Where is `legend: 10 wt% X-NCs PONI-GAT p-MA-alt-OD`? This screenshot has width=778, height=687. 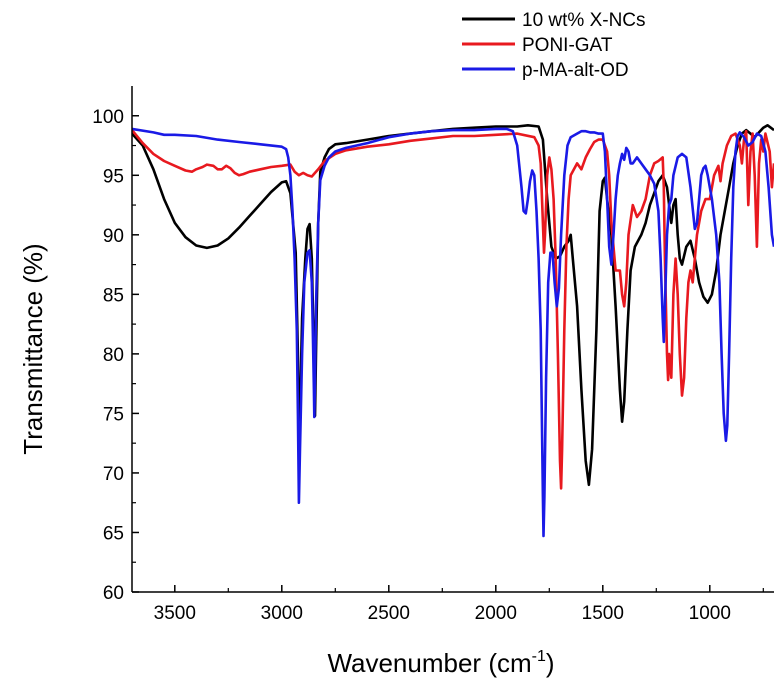 legend: 10 wt% X-NCs PONI-GAT p-MA-alt-OD is located at coordinates (554, 45).